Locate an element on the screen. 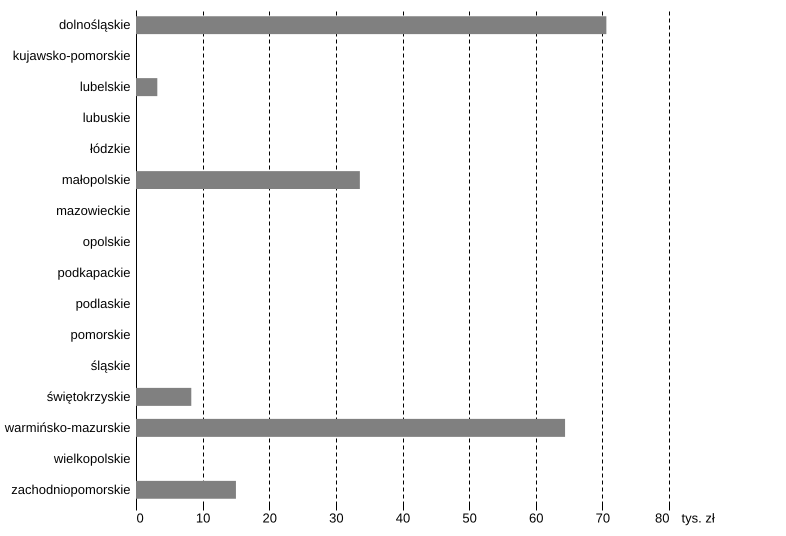  x-tick-label: 30 is located at coordinates (336, 518).